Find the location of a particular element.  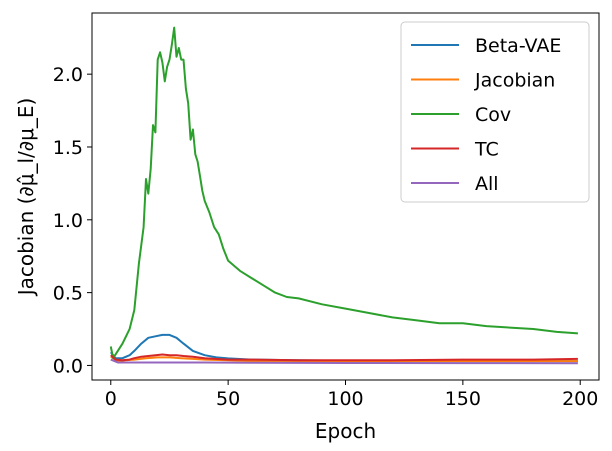

x-tick-label: 0 is located at coordinates (111, 399).